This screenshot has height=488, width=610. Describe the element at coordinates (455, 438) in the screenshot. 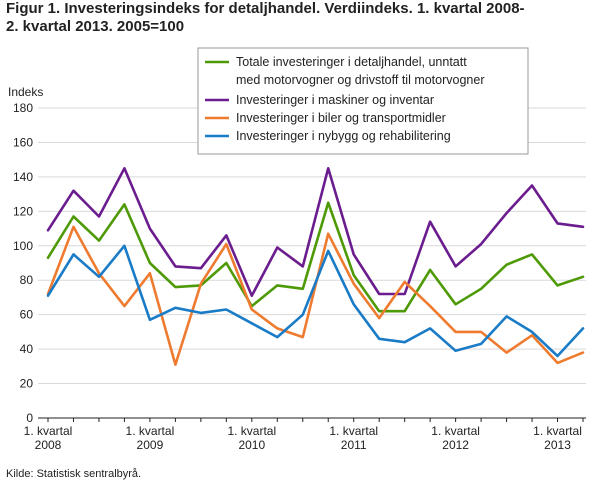

I see `x-tick-label: 1. kvartal 2012` at that location.